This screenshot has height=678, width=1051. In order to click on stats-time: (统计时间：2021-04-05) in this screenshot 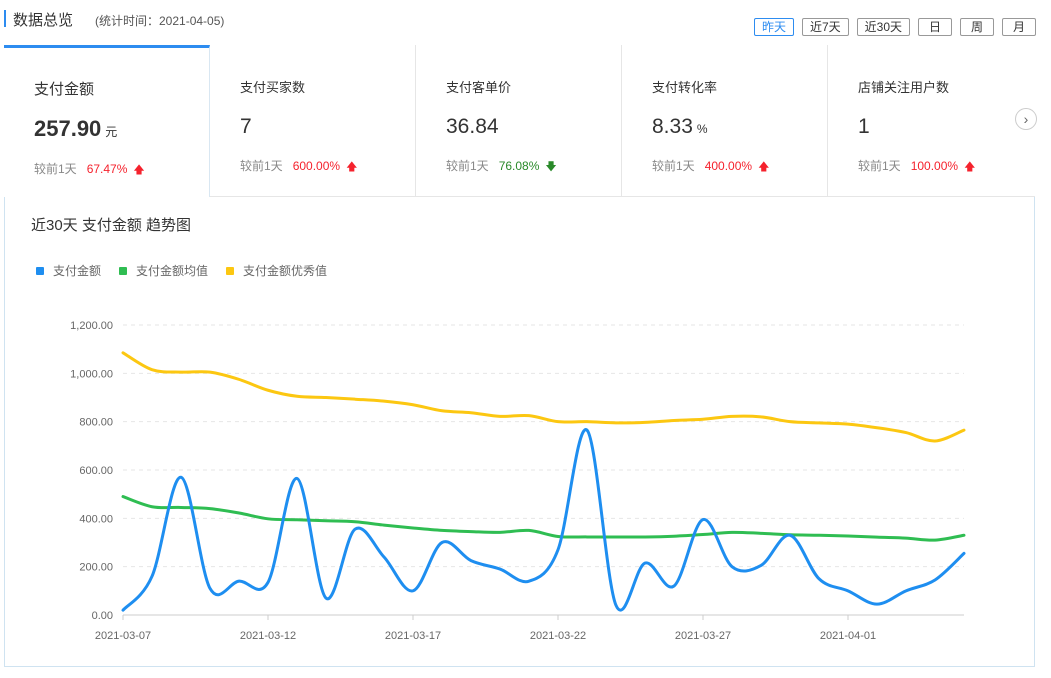, I will do `click(160, 21)`.